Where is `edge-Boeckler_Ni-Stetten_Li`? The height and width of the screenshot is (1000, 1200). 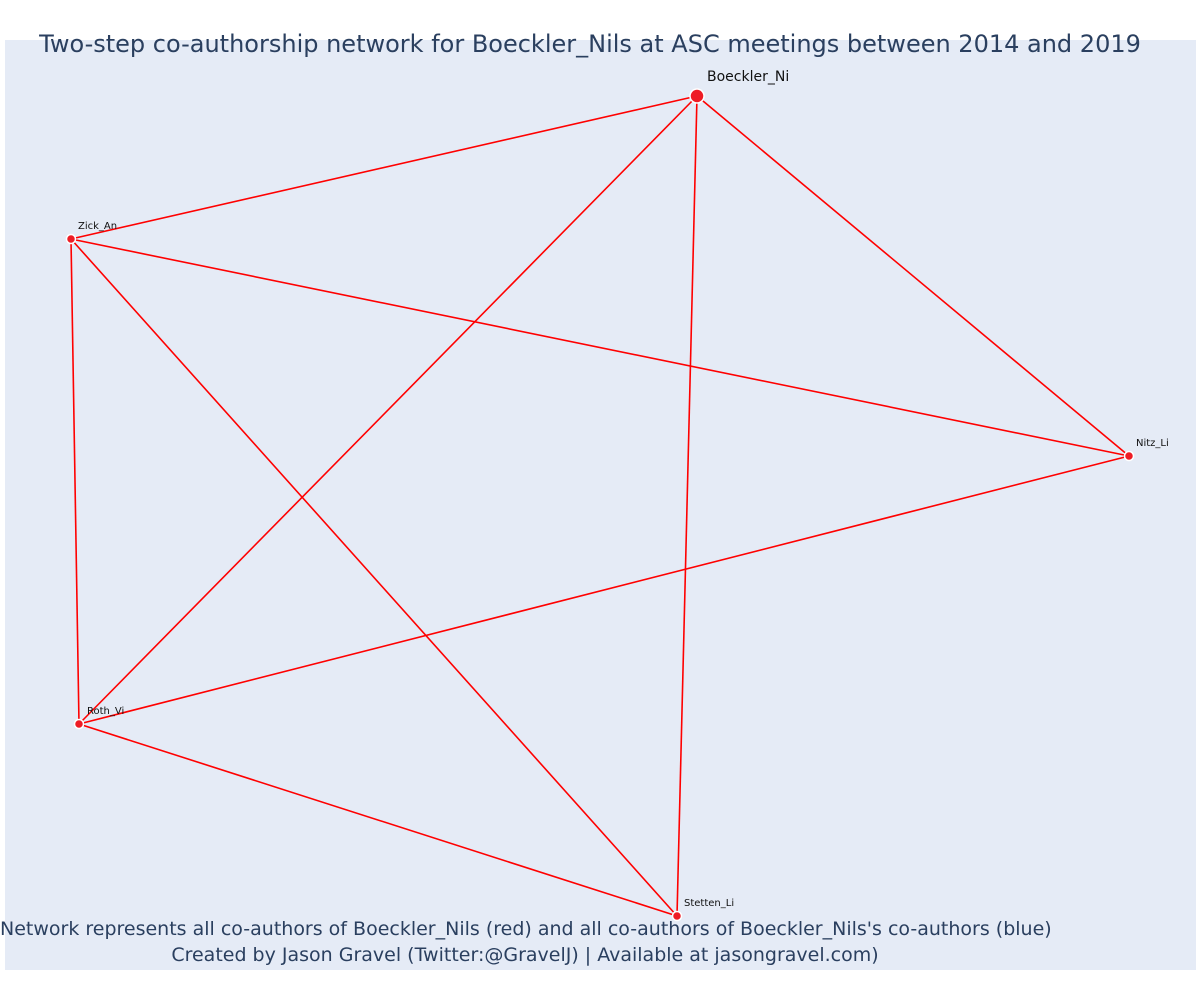
edge-Boeckler_Ni-Stetten_Li is located at coordinates (687, 506).